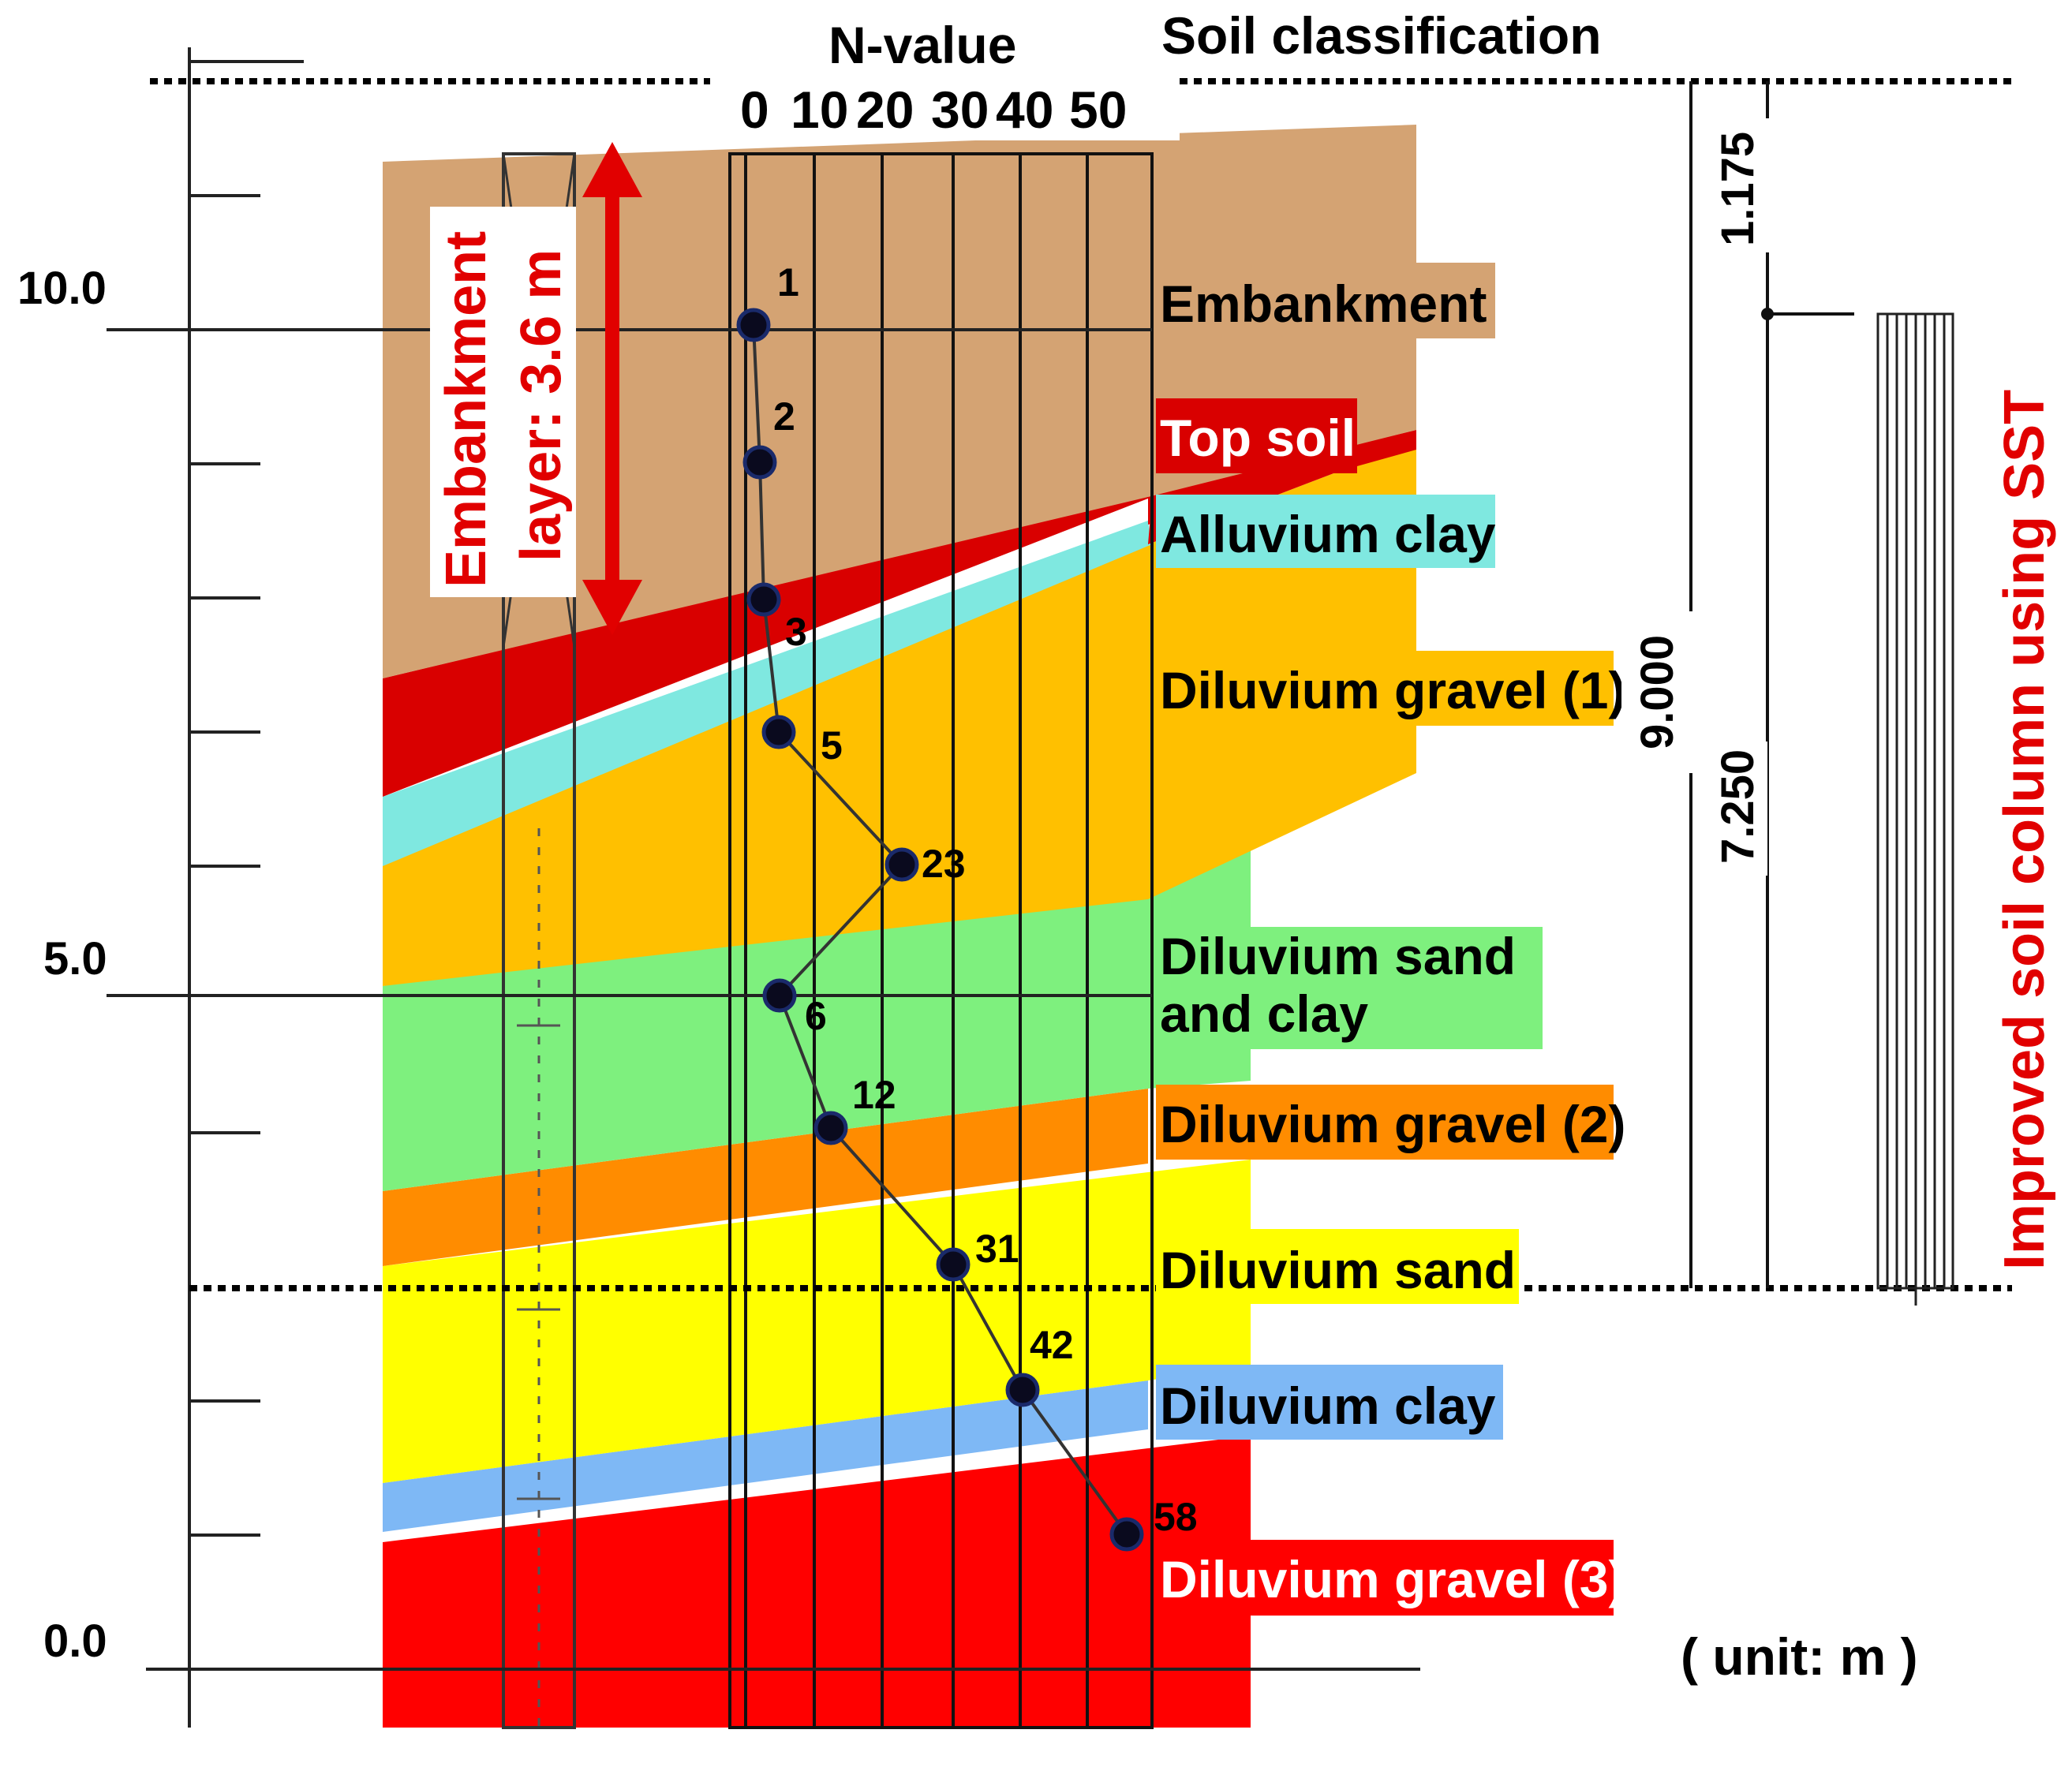 This screenshot has height=1767, width=2072. I want to click on n-label-1: 1, so click(788, 282).